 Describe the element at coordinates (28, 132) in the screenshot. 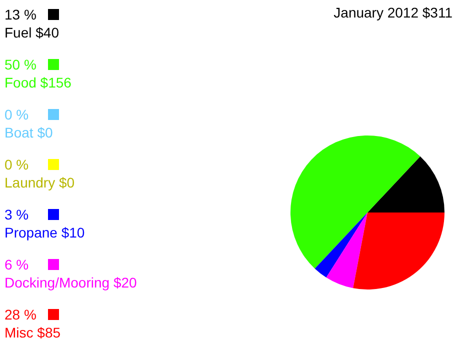

I see `legend-label: Boat $0` at that location.